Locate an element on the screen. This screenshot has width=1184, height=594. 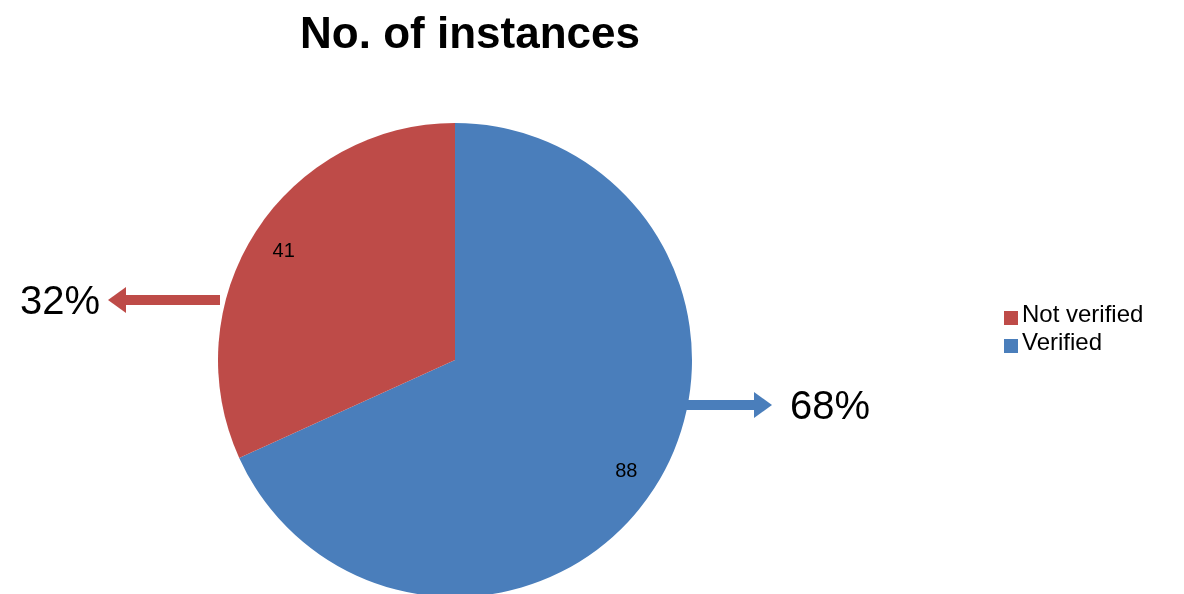
data-label: 88 is located at coordinates (626, 470).